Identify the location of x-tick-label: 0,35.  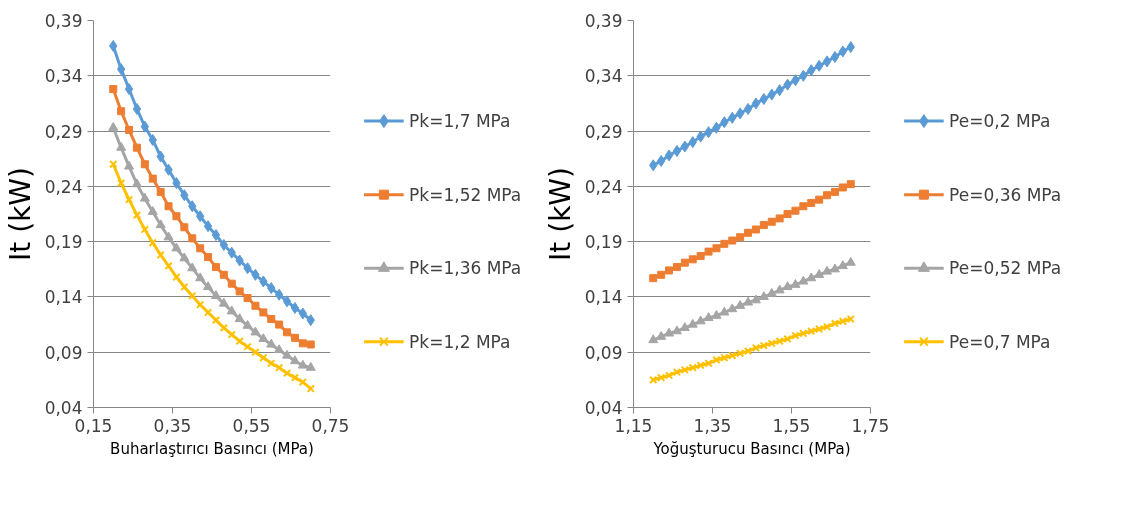
(172, 425).